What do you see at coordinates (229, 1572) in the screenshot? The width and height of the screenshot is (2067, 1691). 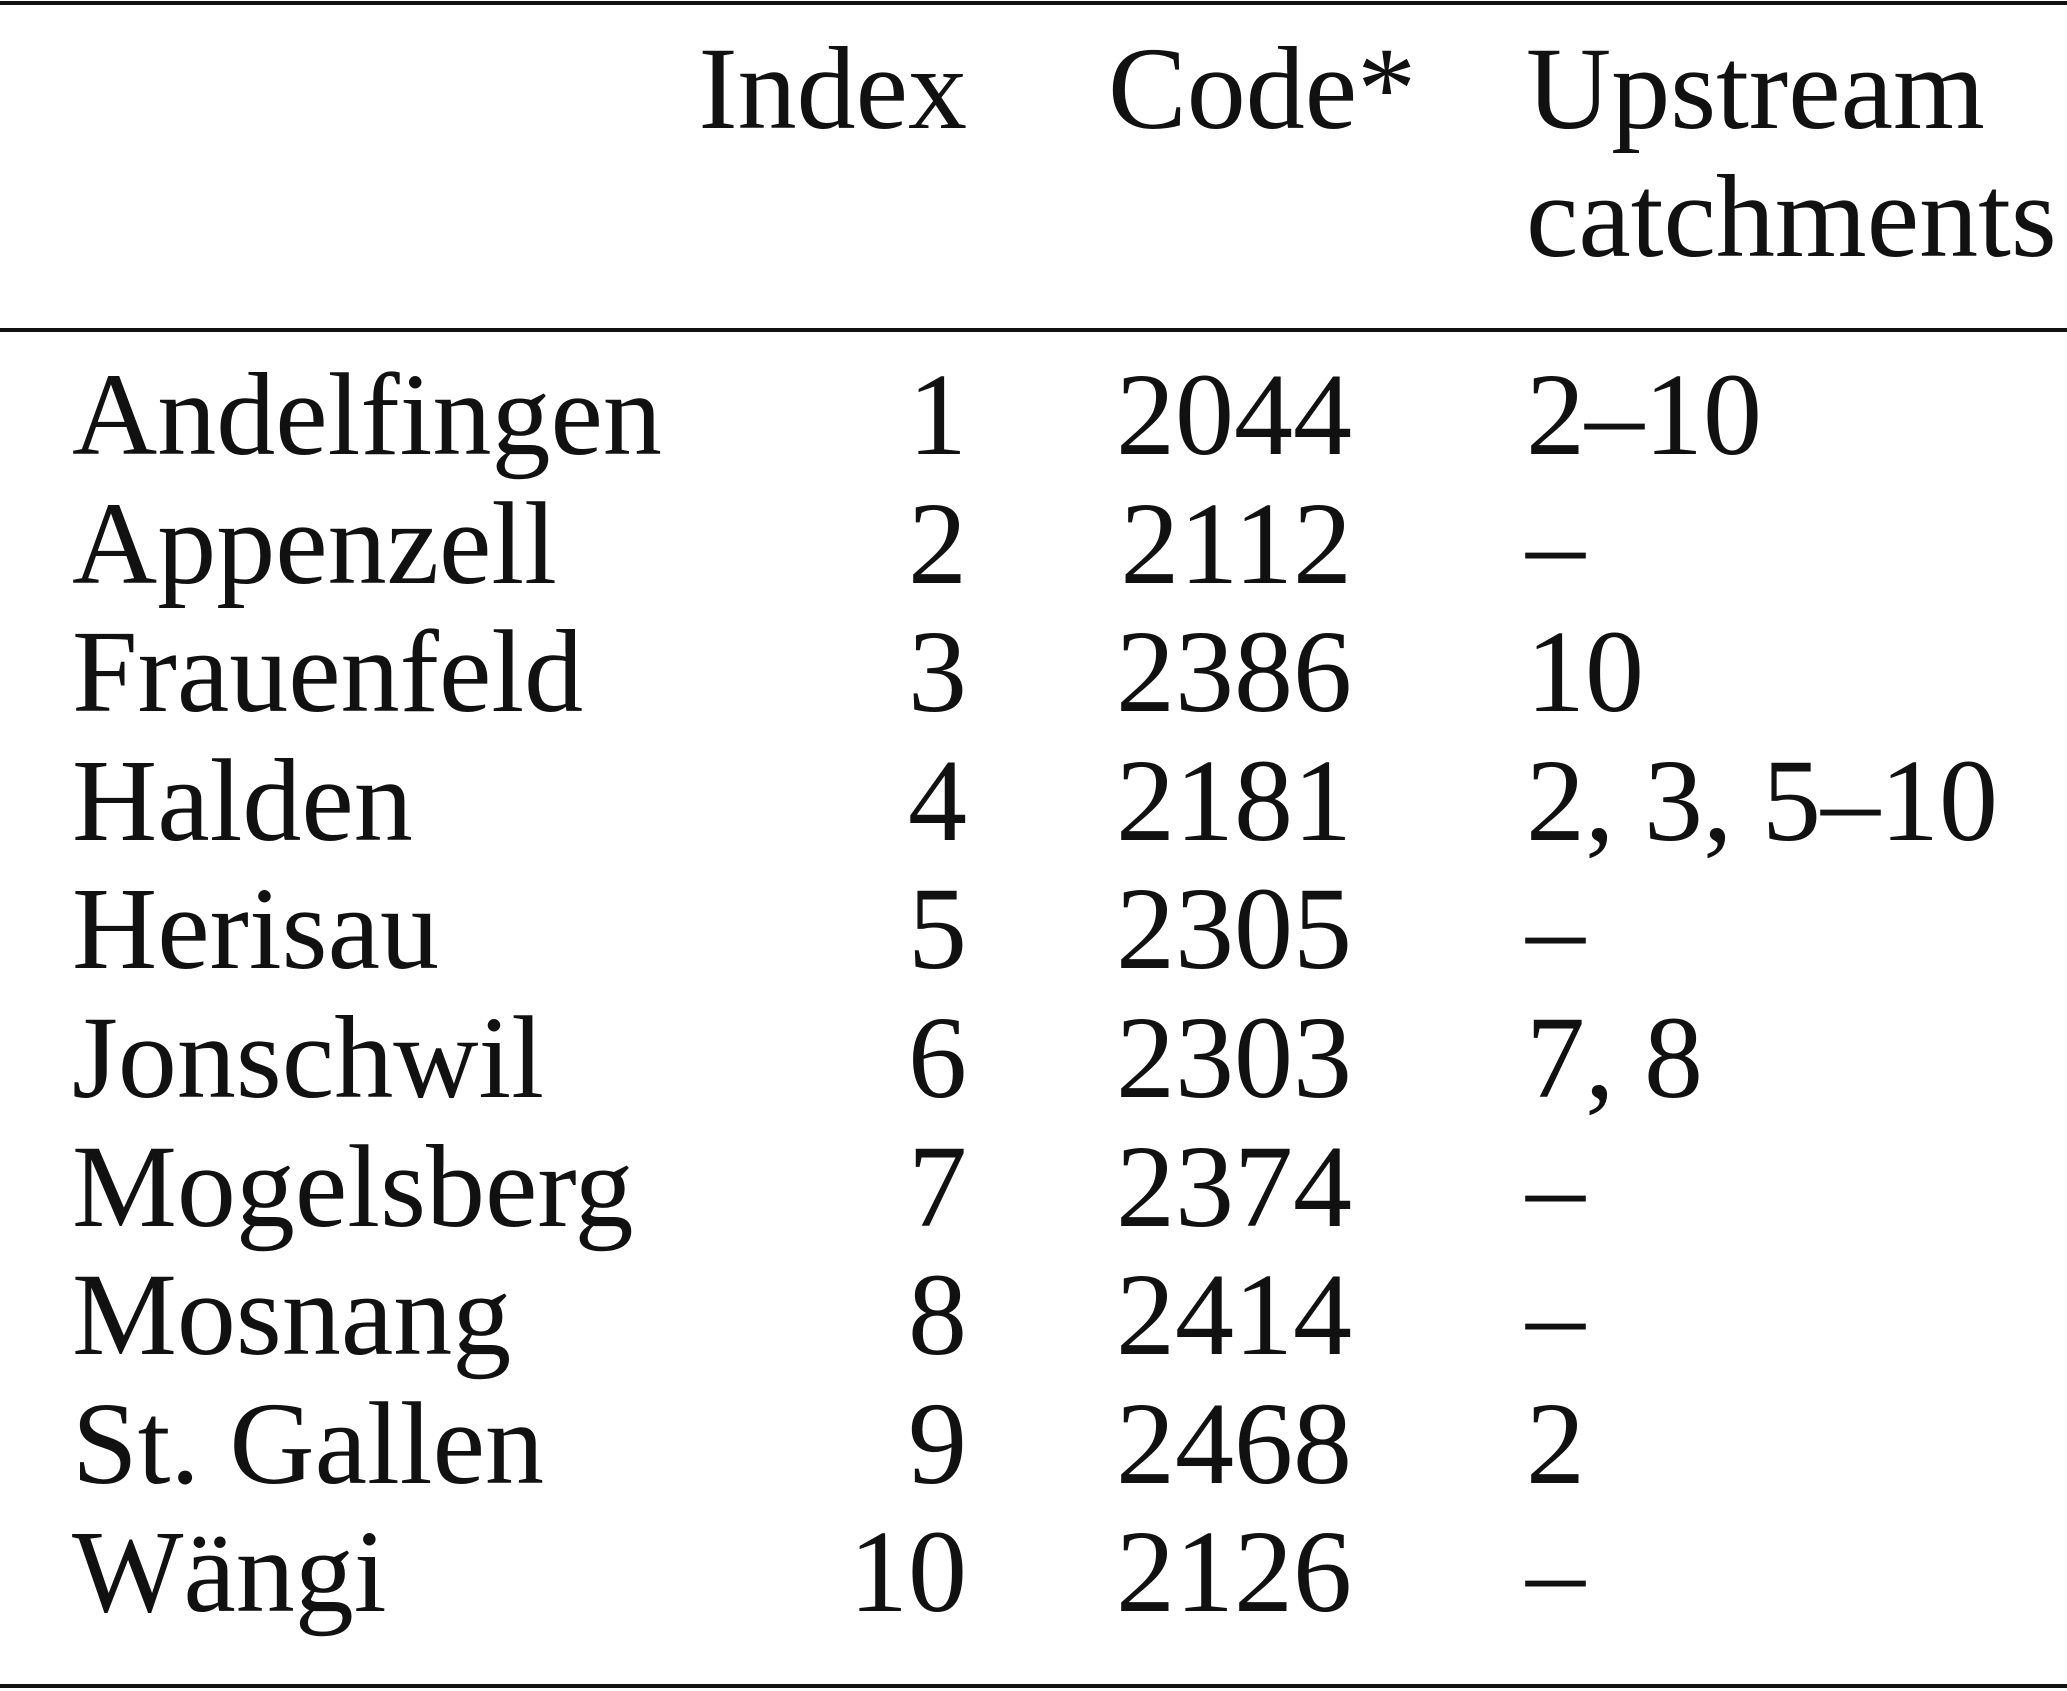 I see `row-label: Wängi` at bounding box center [229, 1572].